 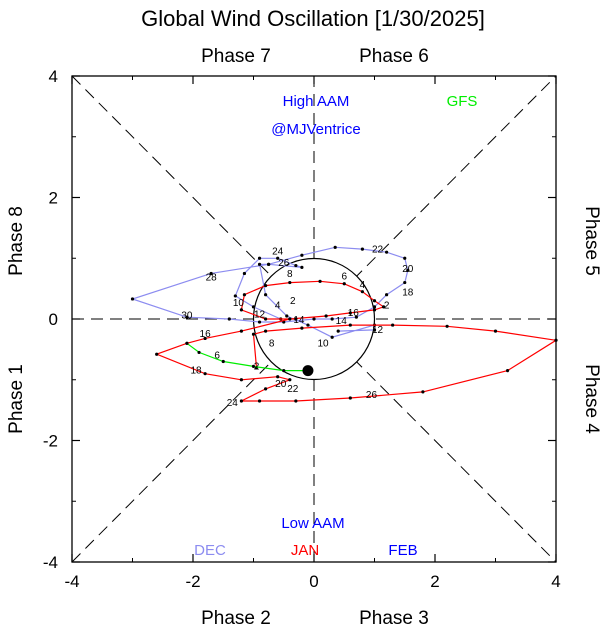 I want to click on day-label: 28, so click(x=212, y=278).